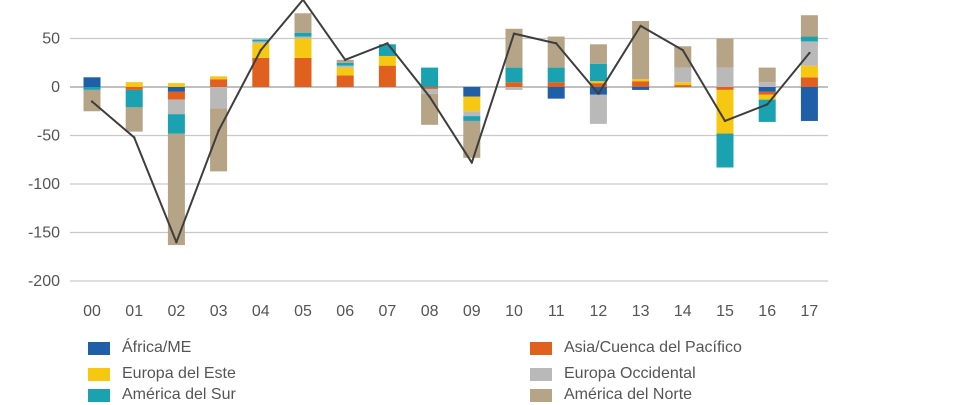 The width and height of the screenshot is (960, 405). Describe the element at coordinates (345, 311) in the screenshot. I see `x-tick-label: 06` at that location.